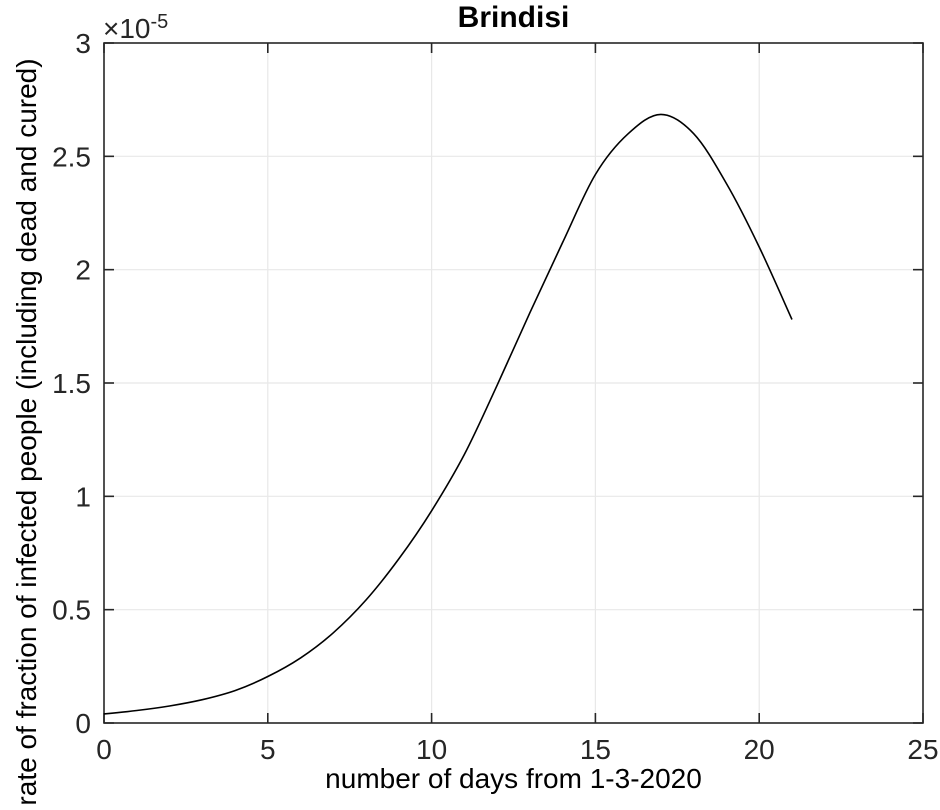 Image resolution: width=940 pixels, height=810 pixels. Describe the element at coordinates (71, 156) in the screenshot. I see `y-tick-label: 2.5` at that location.